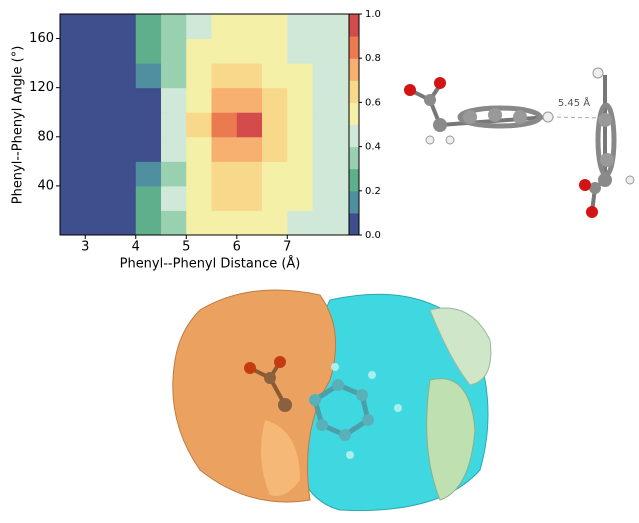 This screenshot has width=639, height=523. I want to click on y-tick-label: 80, so click(45, 136).